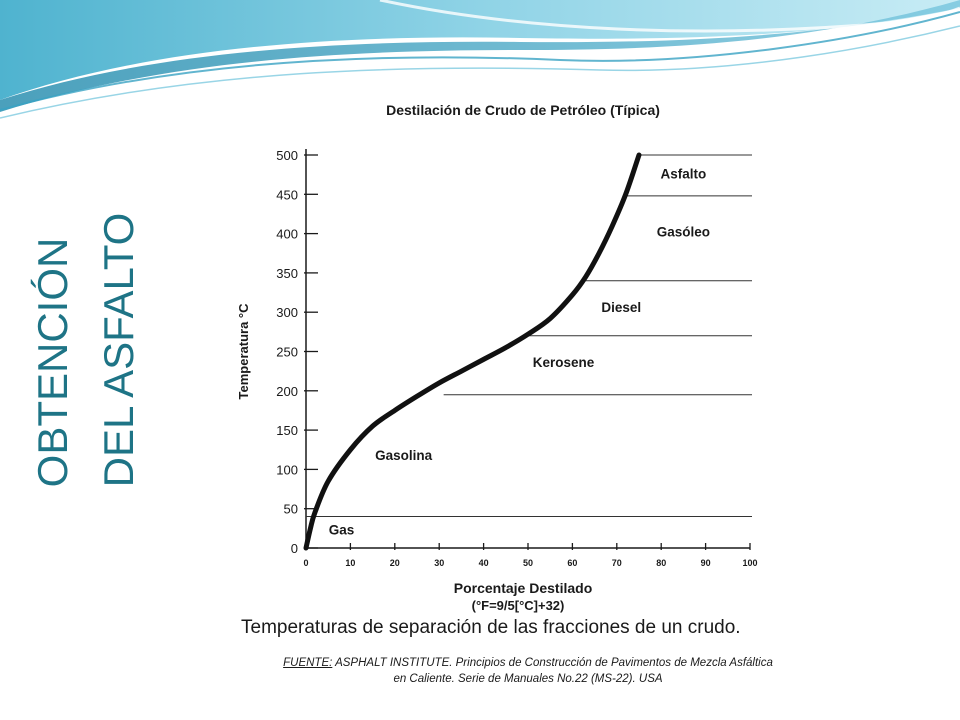  I want to click on y-tick-label-250: 250, so click(287, 352).